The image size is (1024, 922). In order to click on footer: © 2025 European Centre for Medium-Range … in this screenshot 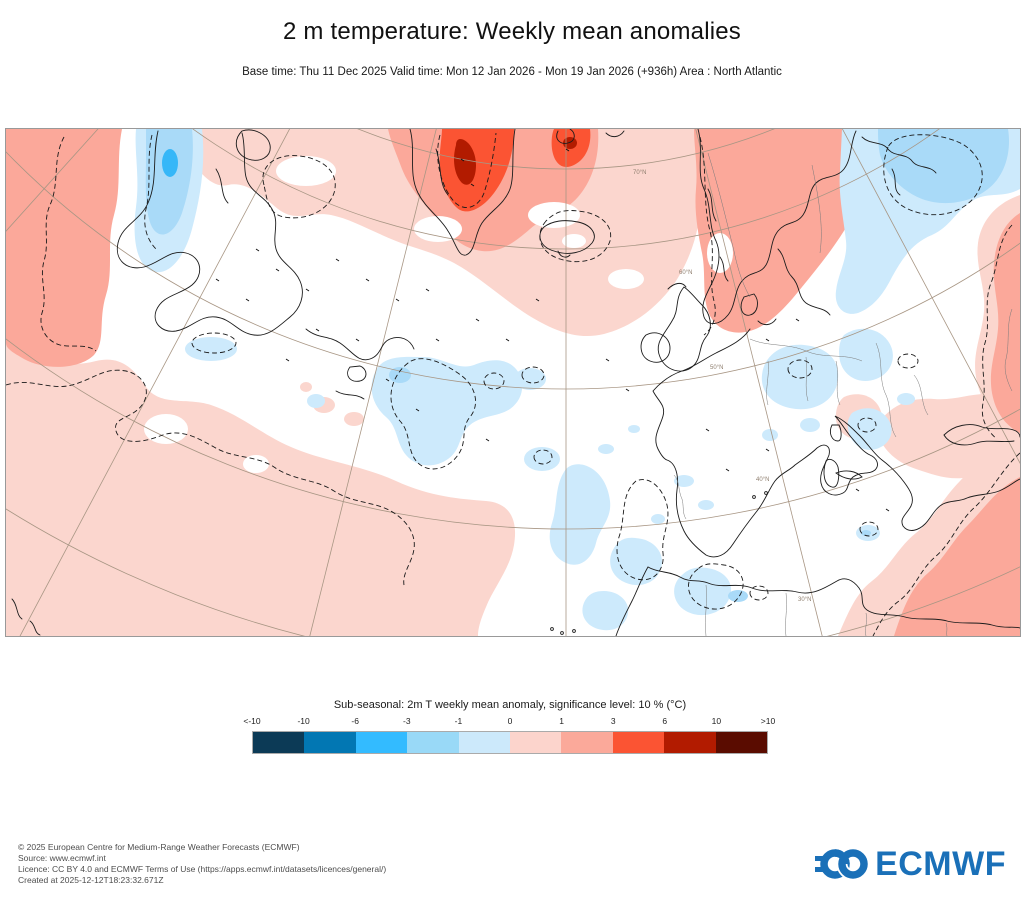, I will do `click(202, 864)`.